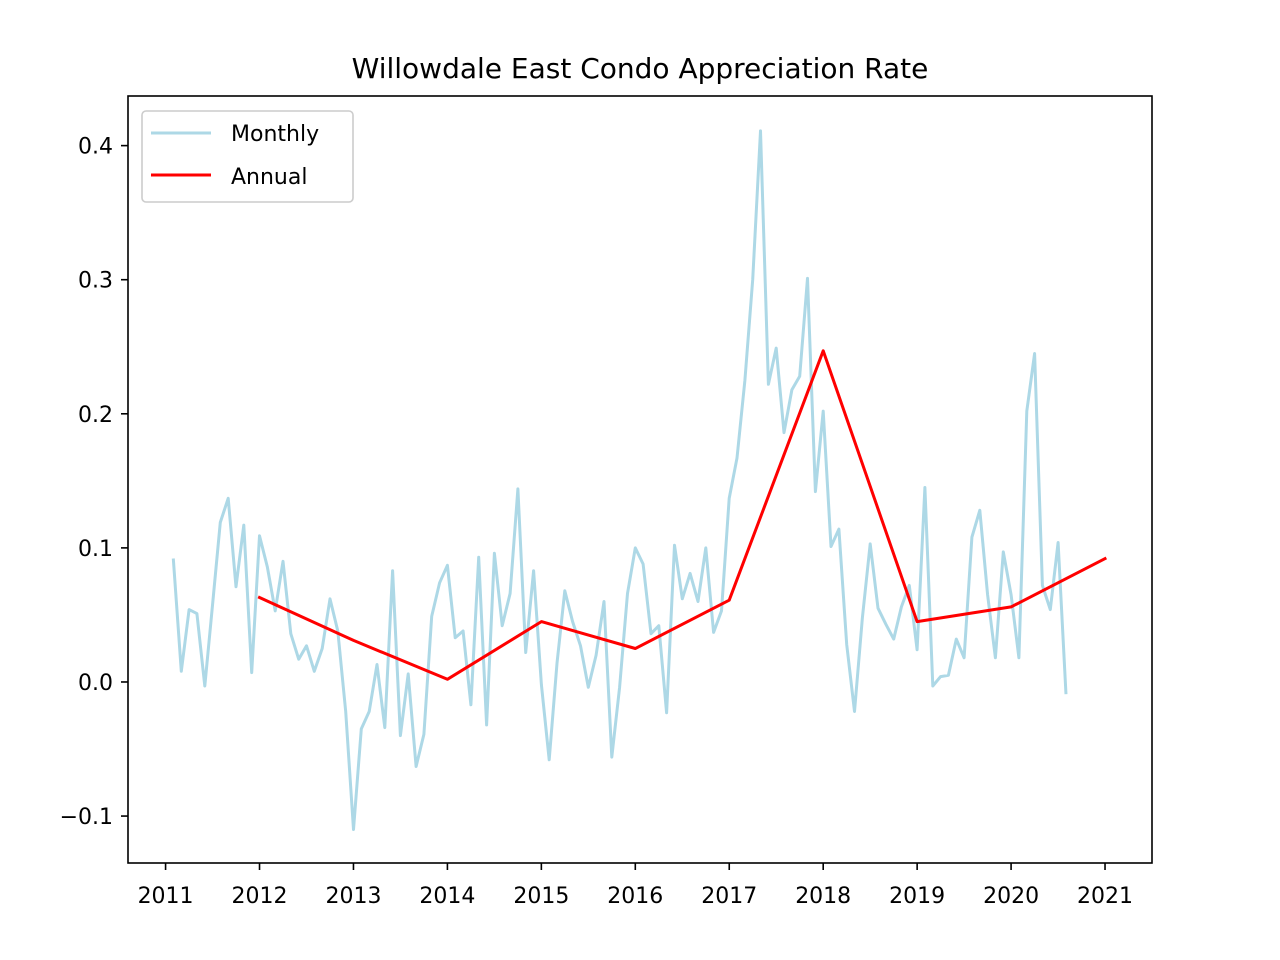 The height and width of the screenshot is (960, 1280). What do you see at coordinates (353, 896) in the screenshot?
I see `x-tick-label-2013: 2013` at bounding box center [353, 896].